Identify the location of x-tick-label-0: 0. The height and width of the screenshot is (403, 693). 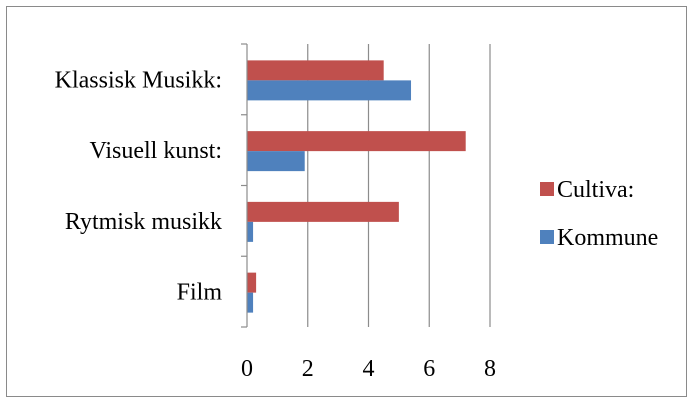
(247, 369).